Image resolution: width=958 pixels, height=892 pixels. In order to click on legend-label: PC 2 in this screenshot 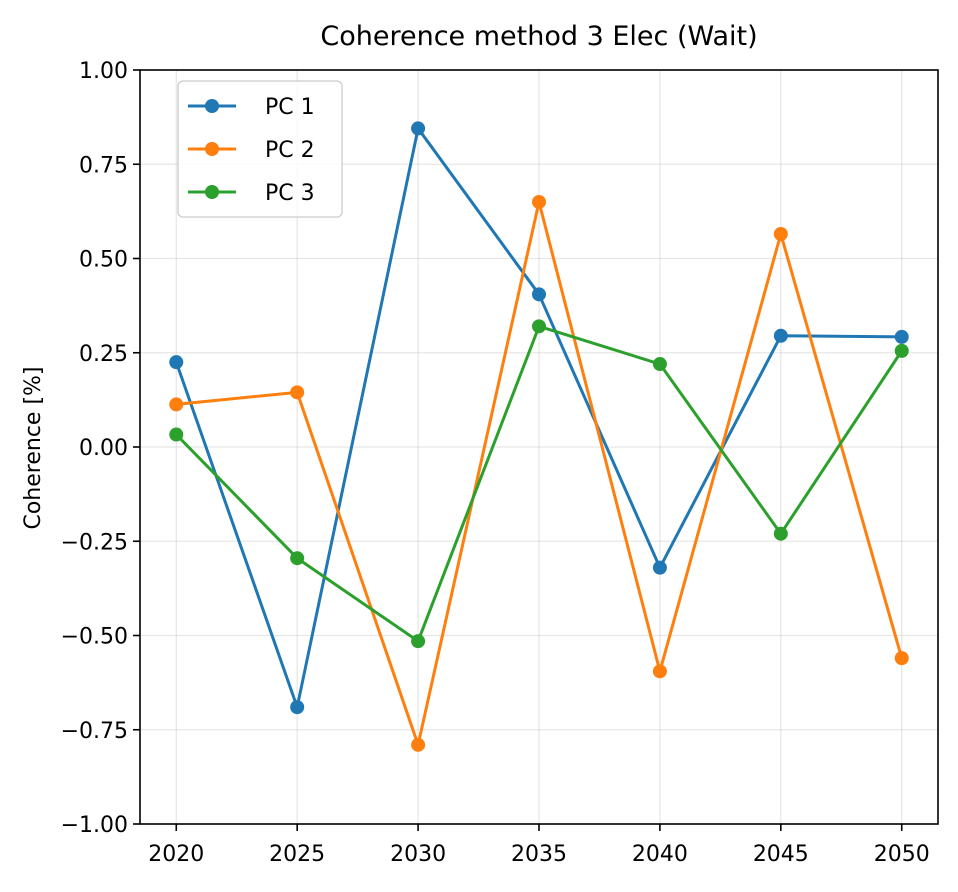, I will do `click(290, 150)`.